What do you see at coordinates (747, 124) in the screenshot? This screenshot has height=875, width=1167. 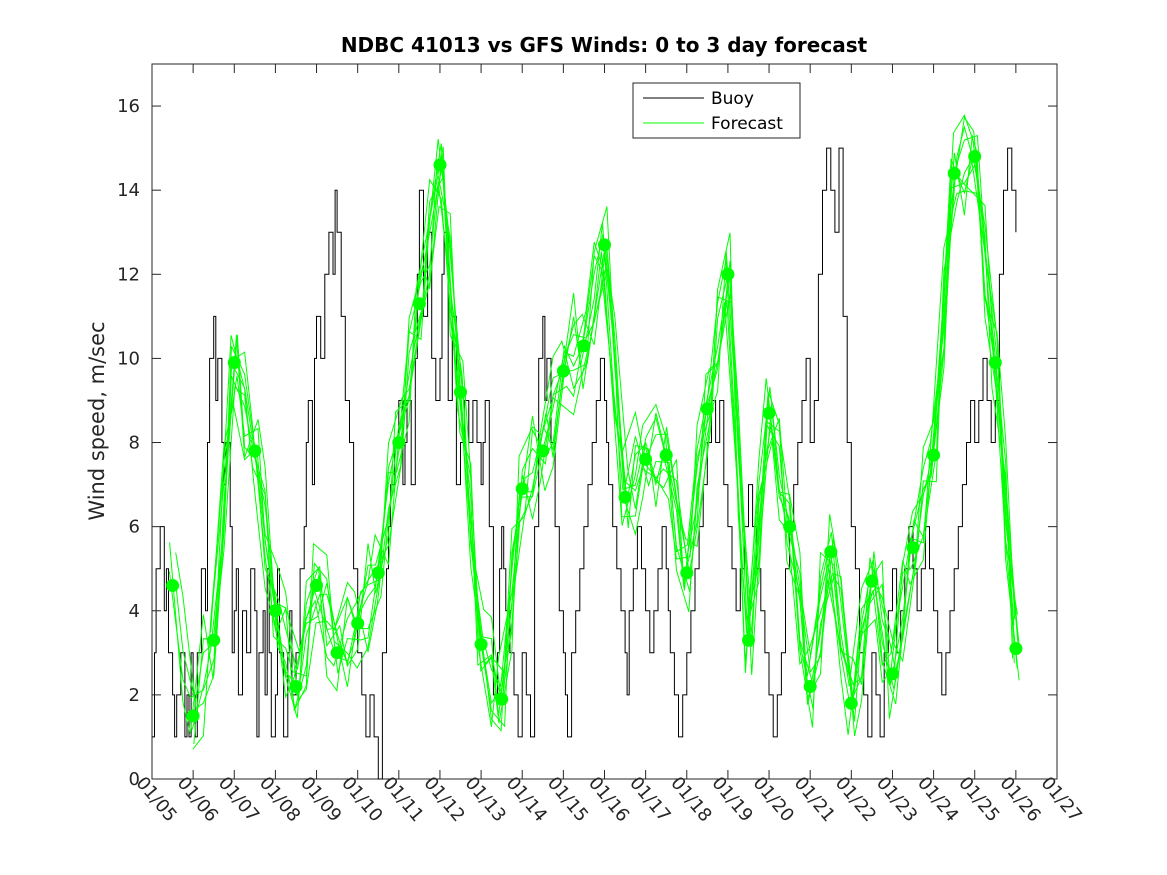 I see `legend-forecast-label: Forecast` at bounding box center [747, 124].